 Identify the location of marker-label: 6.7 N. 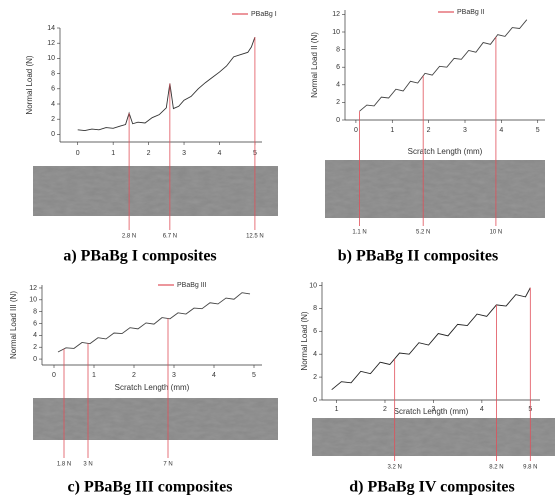
(170, 237).